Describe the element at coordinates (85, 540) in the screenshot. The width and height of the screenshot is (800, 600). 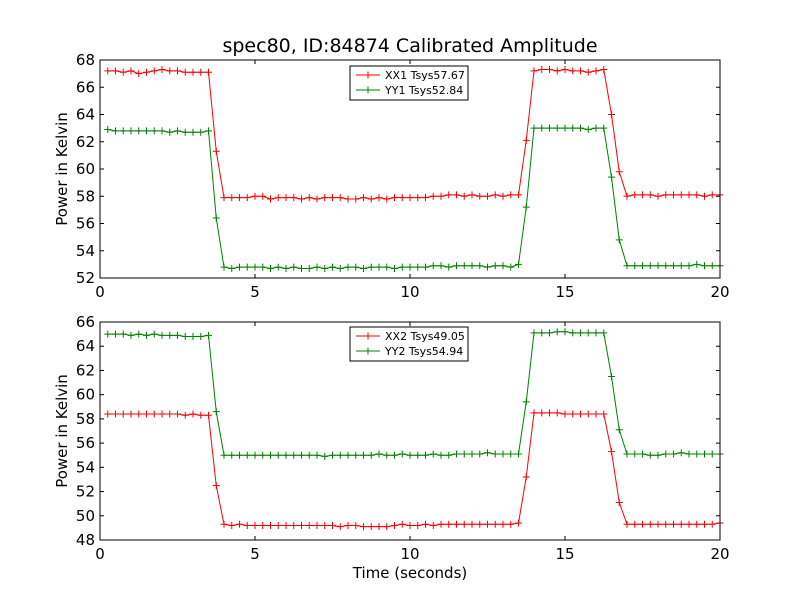
I see `y-tick-label: 48` at that location.